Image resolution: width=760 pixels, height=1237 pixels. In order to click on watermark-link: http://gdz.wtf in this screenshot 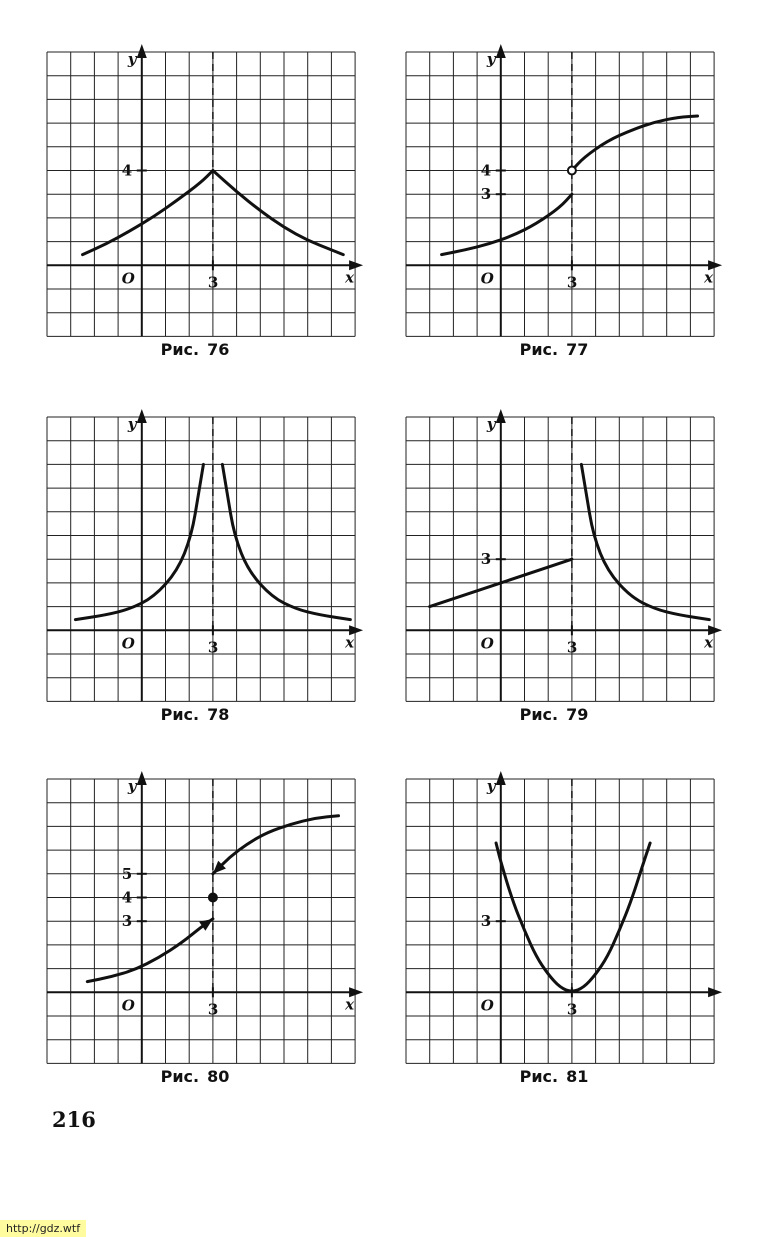, I will do `click(43, 1228)`.